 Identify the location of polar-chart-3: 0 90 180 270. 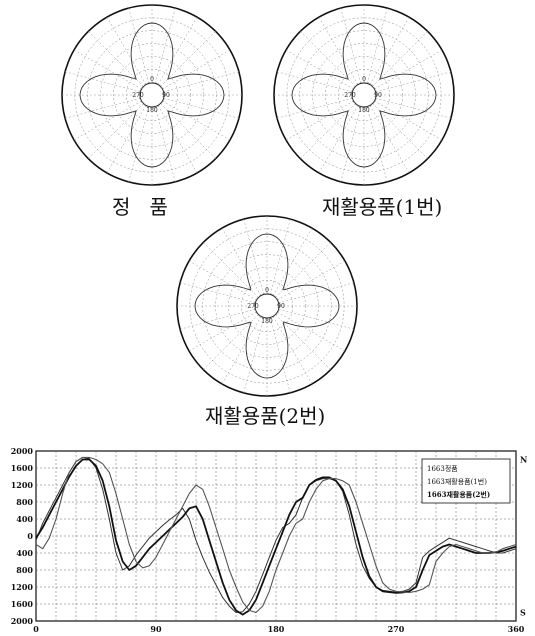
(267, 306).